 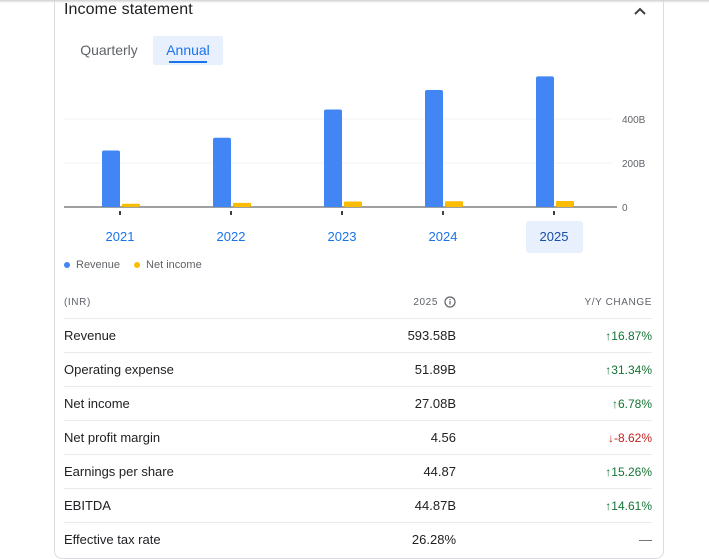 I want to click on top-edge-shadow, so click(x=354, y=1).